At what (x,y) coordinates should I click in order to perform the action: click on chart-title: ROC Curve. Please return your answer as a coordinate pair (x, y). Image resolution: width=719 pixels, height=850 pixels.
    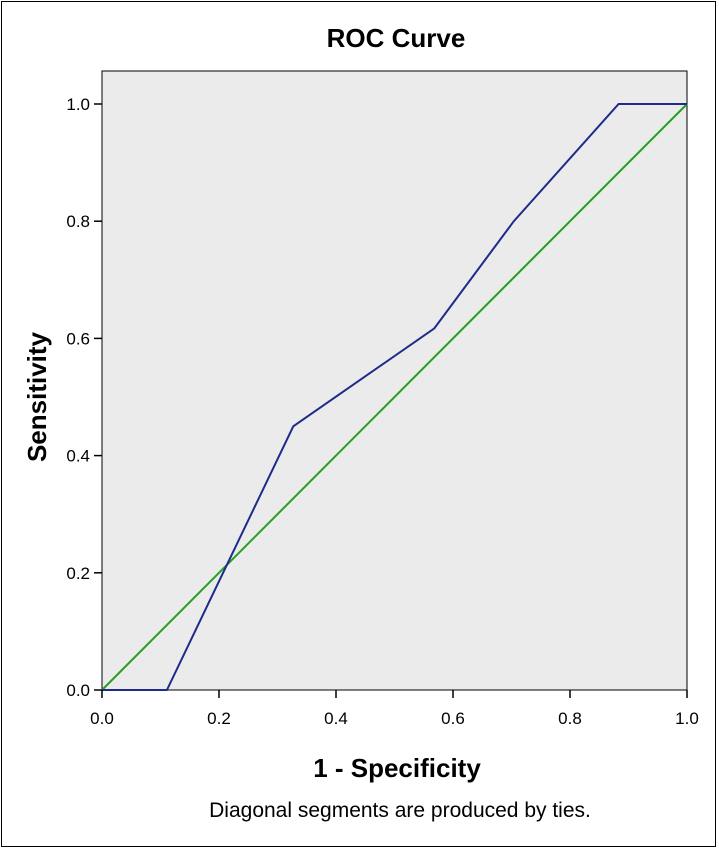
    Looking at the image, I should click on (396, 38).